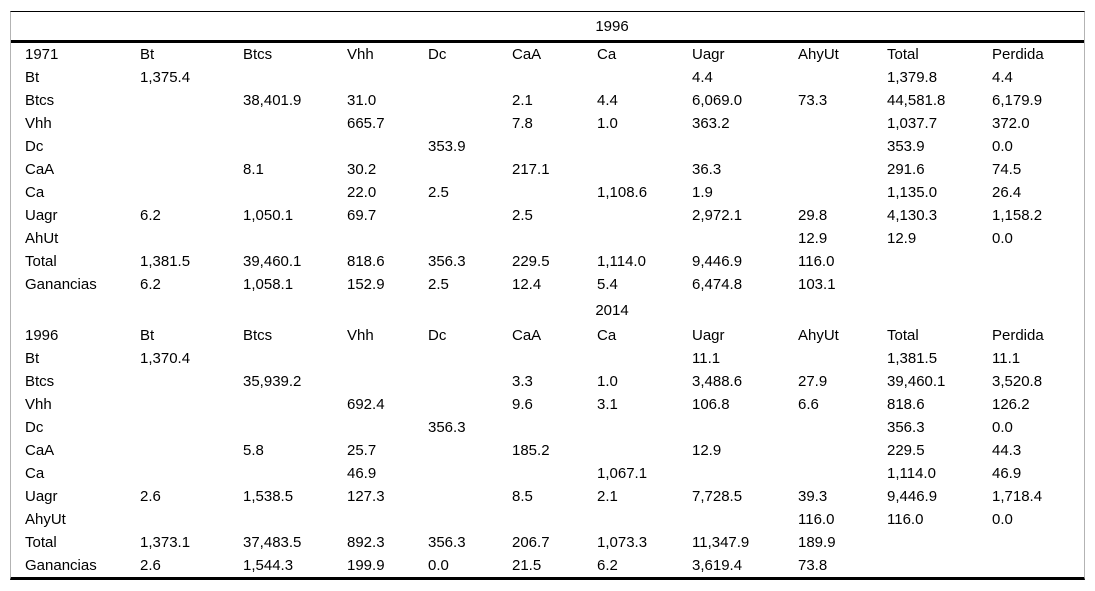  Describe the element at coordinates (61, 565) in the screenshot. I see `row-label: Ganancias` at that location.